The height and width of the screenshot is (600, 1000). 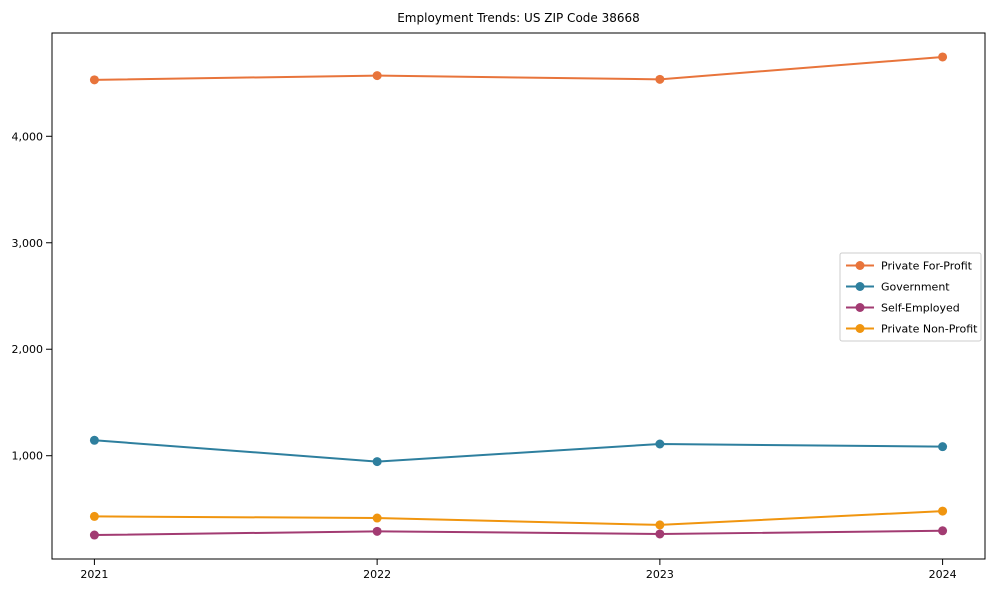 I want to click on series-private-non-profit, so click(x=518, y=518).